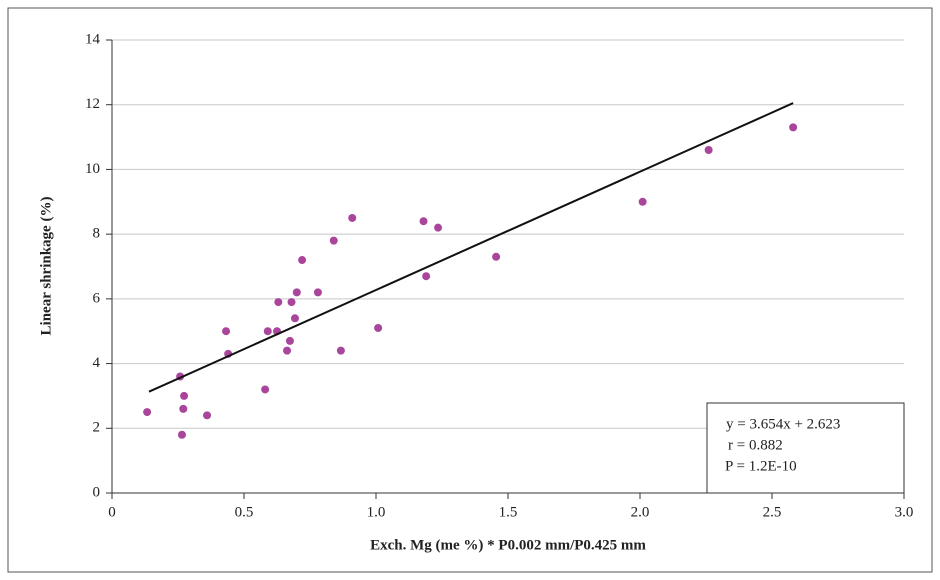 Image resolution: width=940 pixels, height=580 pixels. What do you see at coordinates (904, 512) in the screenshot?
I see `x-tick-label: 3.0` at bounding box center [904, 512].